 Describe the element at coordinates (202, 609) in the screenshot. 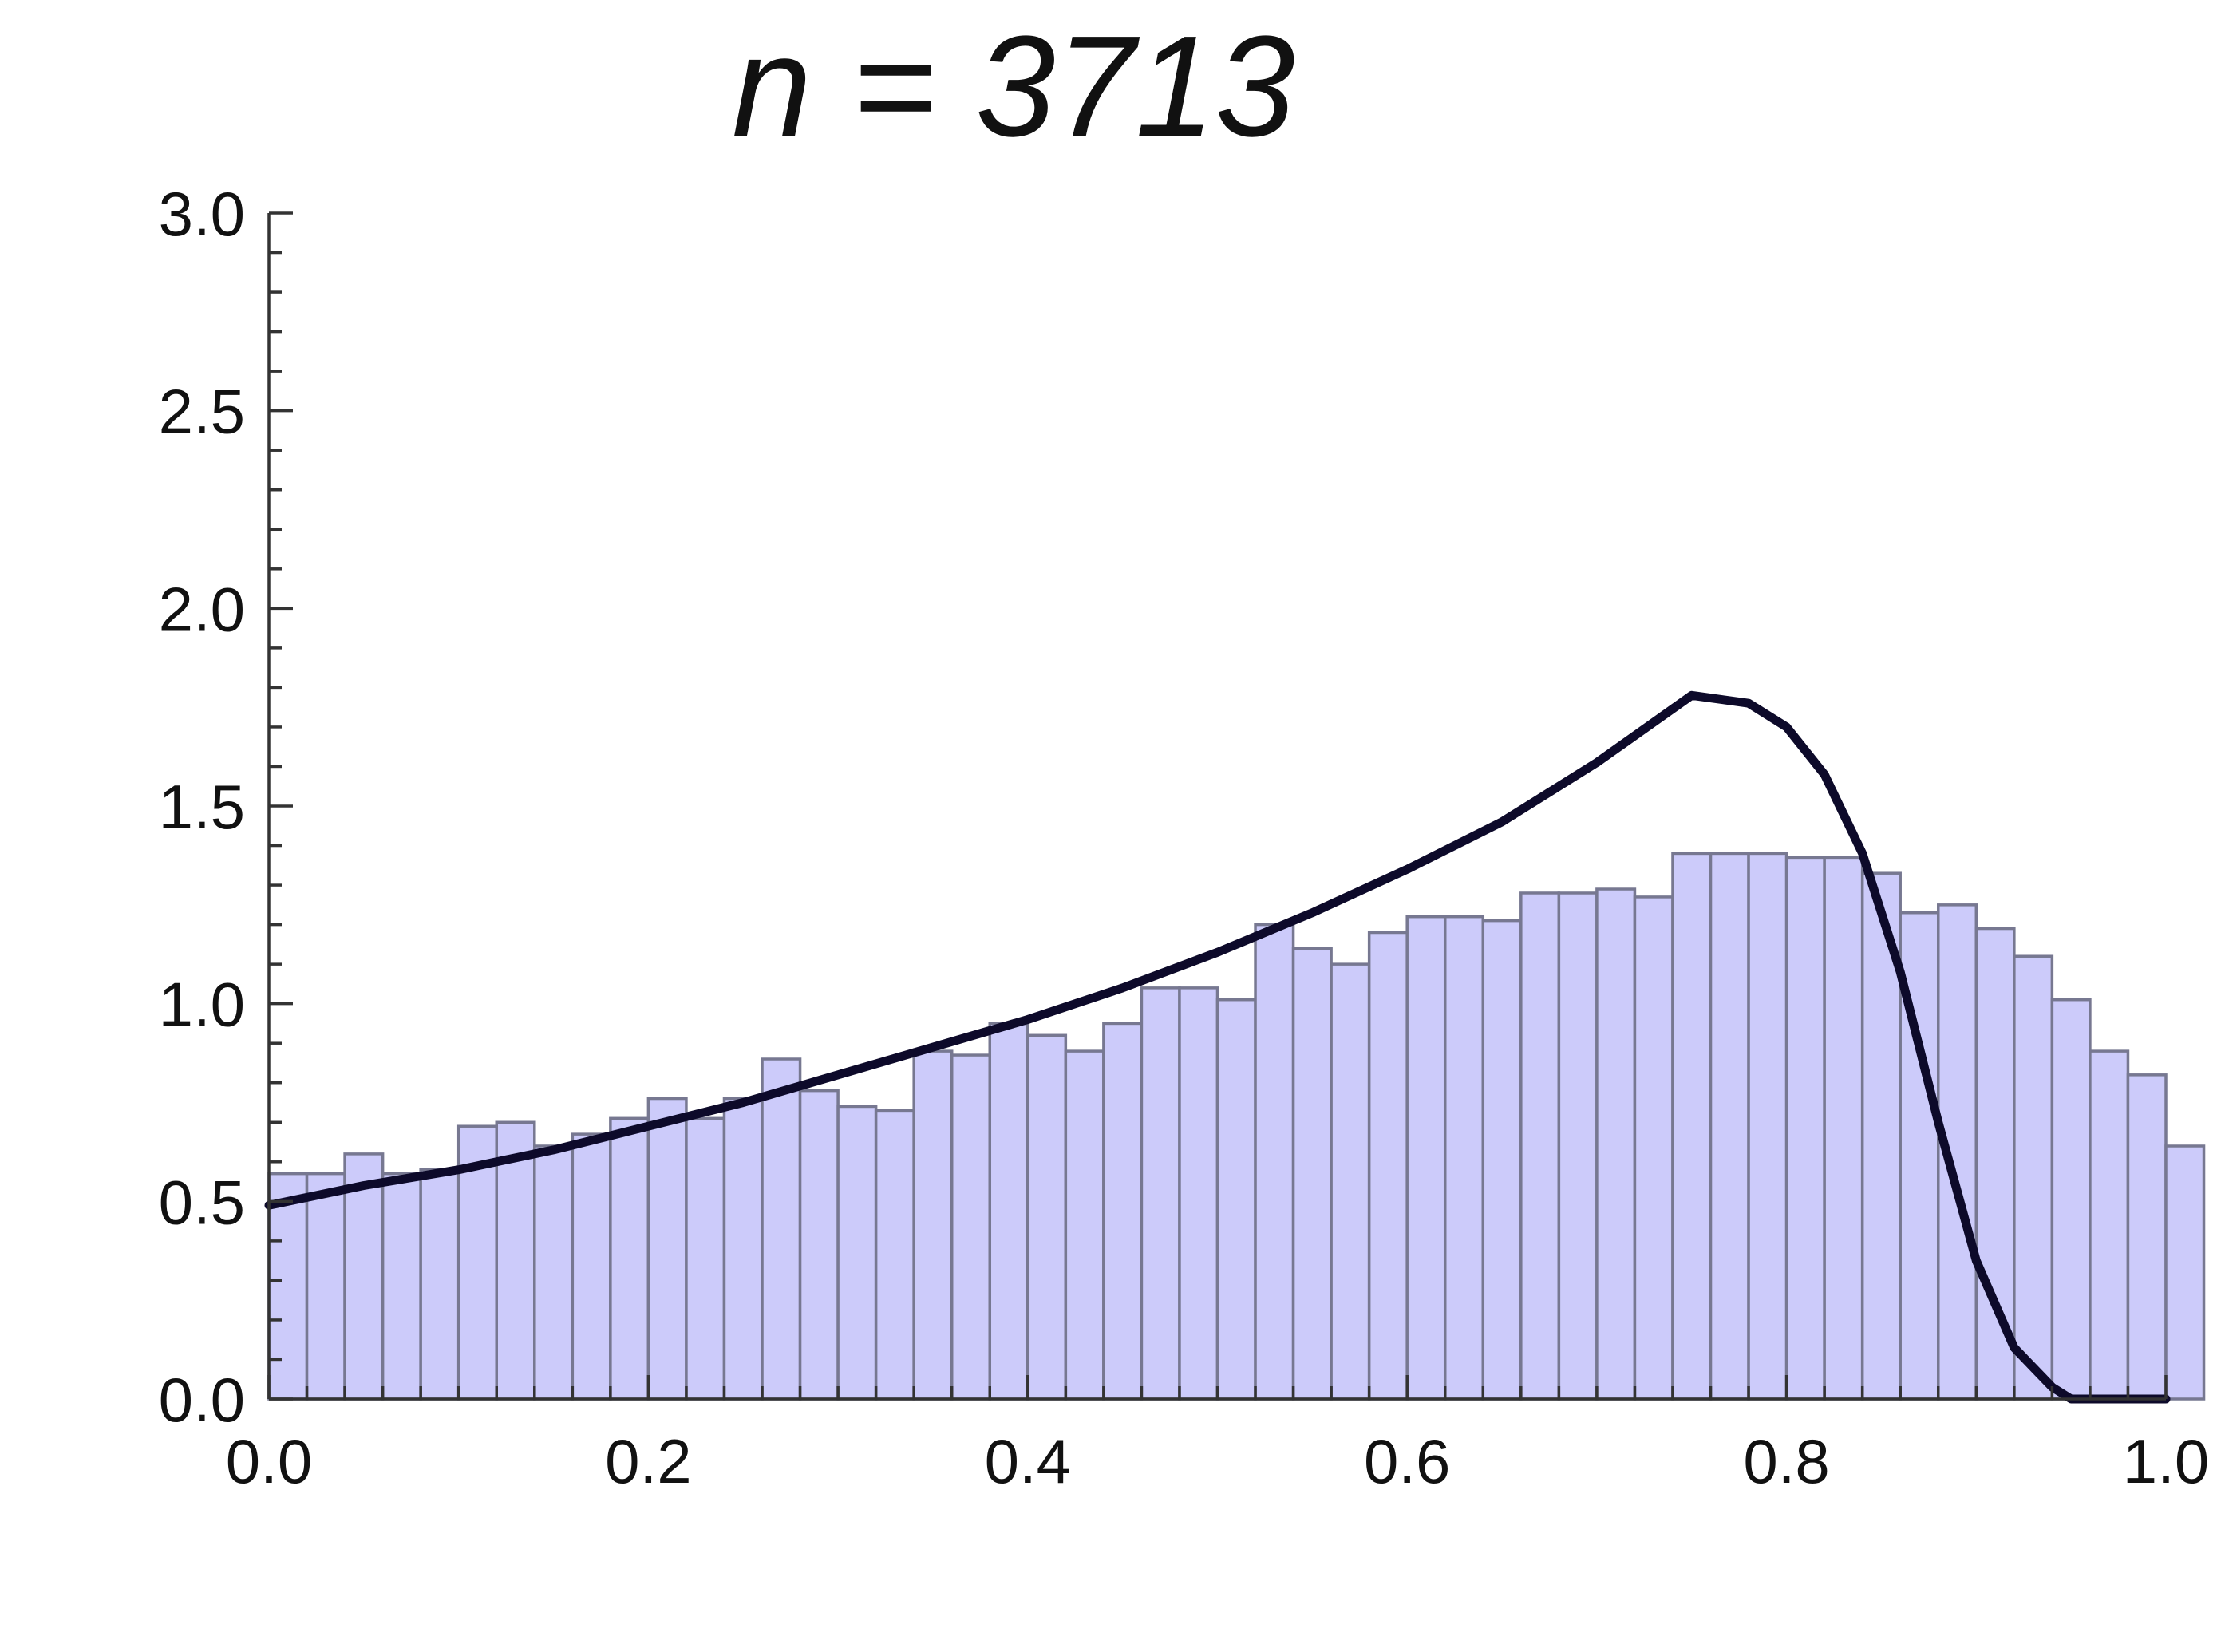

I see `y-tick-label: 2.0` at that location.